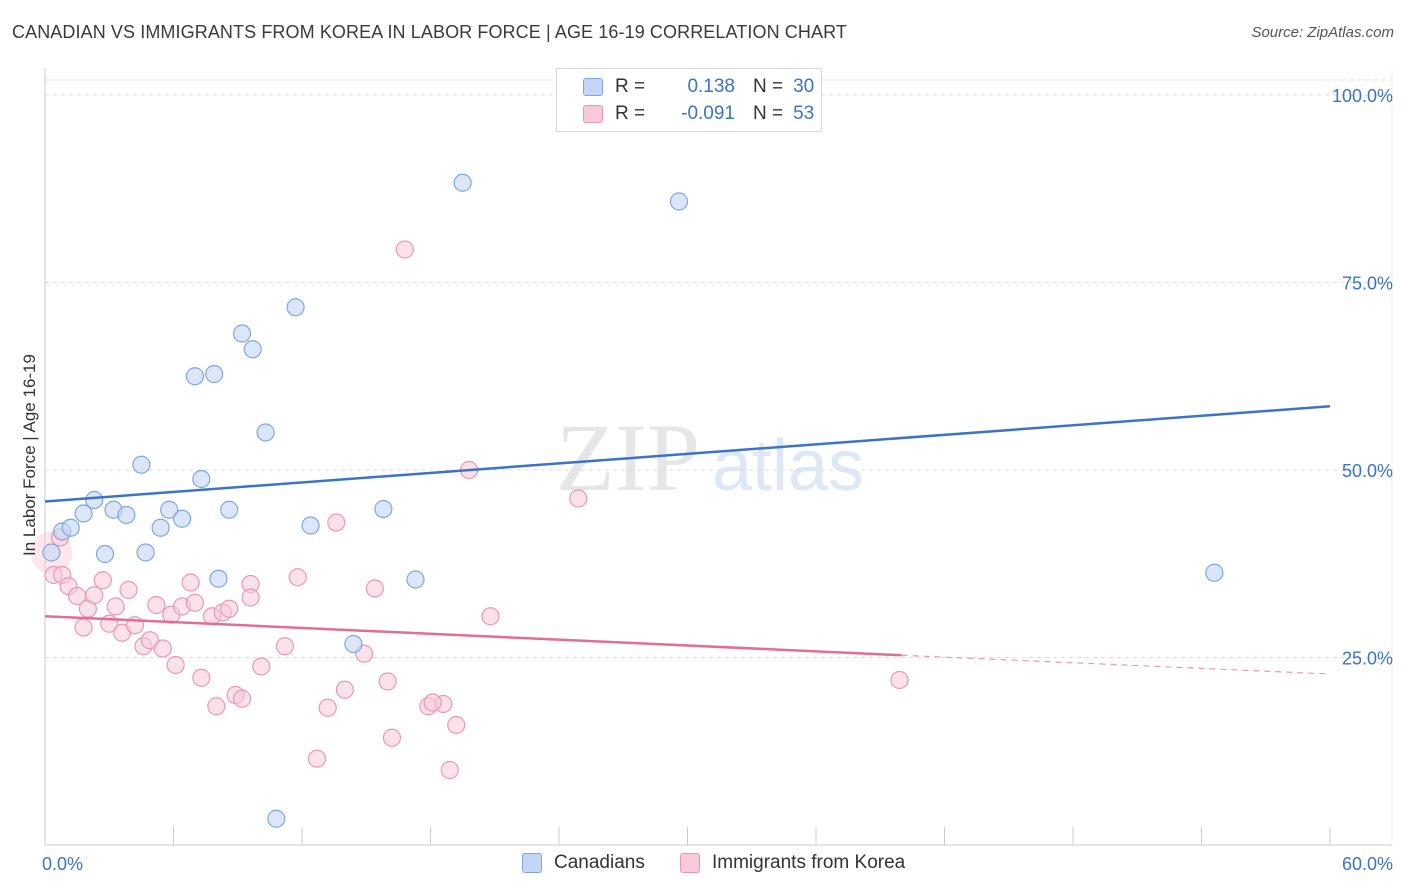  Describe the element at coordinates (804, 86) in the screenshot. I see `legend-n-value: 30` at that location.